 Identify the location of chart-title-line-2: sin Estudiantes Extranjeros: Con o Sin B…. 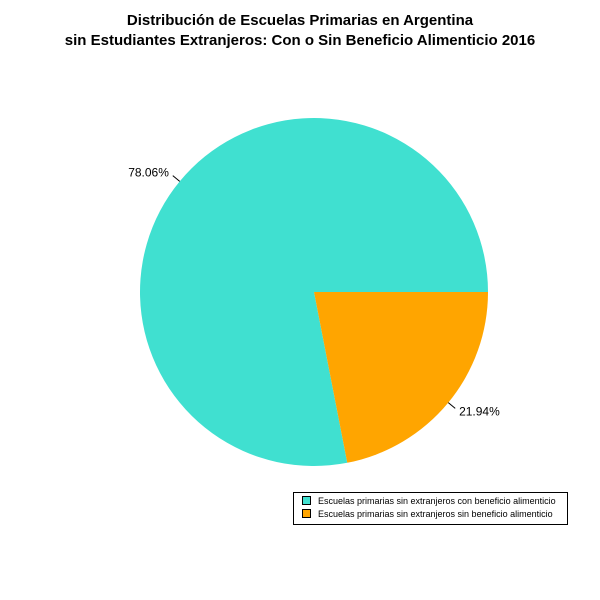
(300, 40).